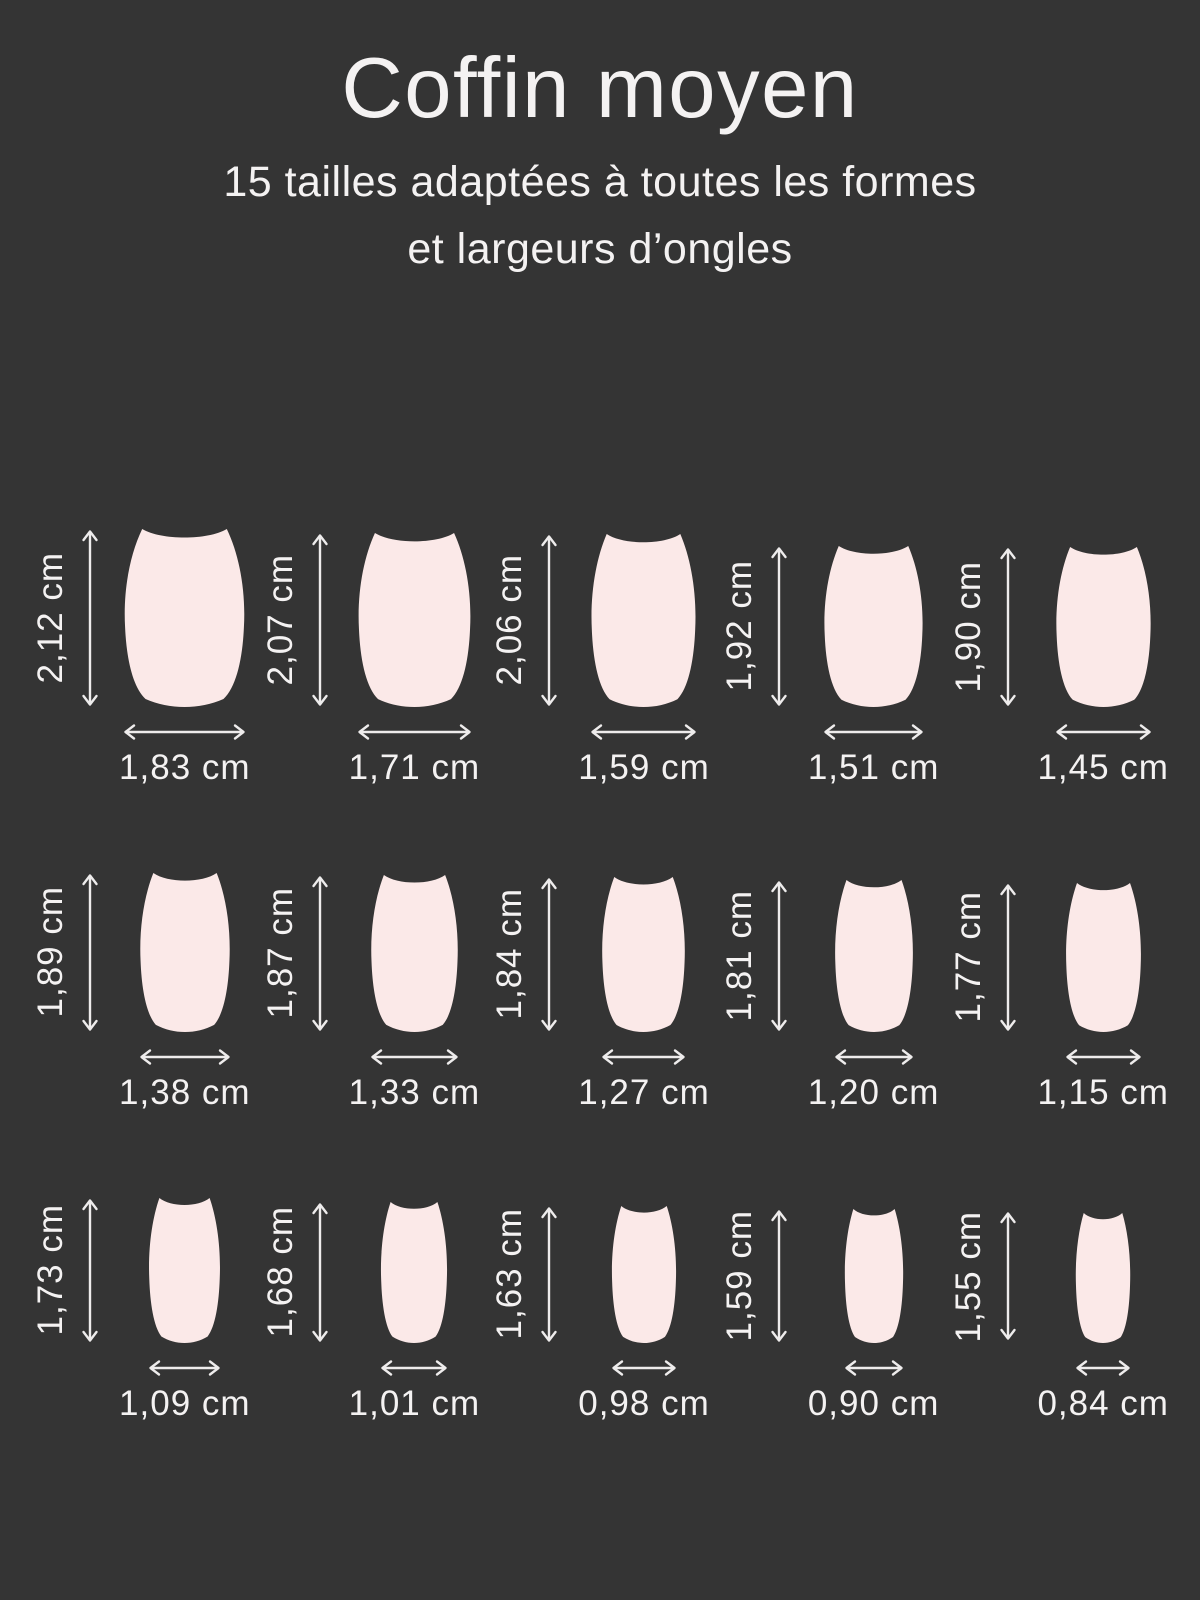 The image size is (1200, 1600). I want to click on nail-size-cell-r1c1: 2,12 cm 1,83 cm, so click(141, 658).